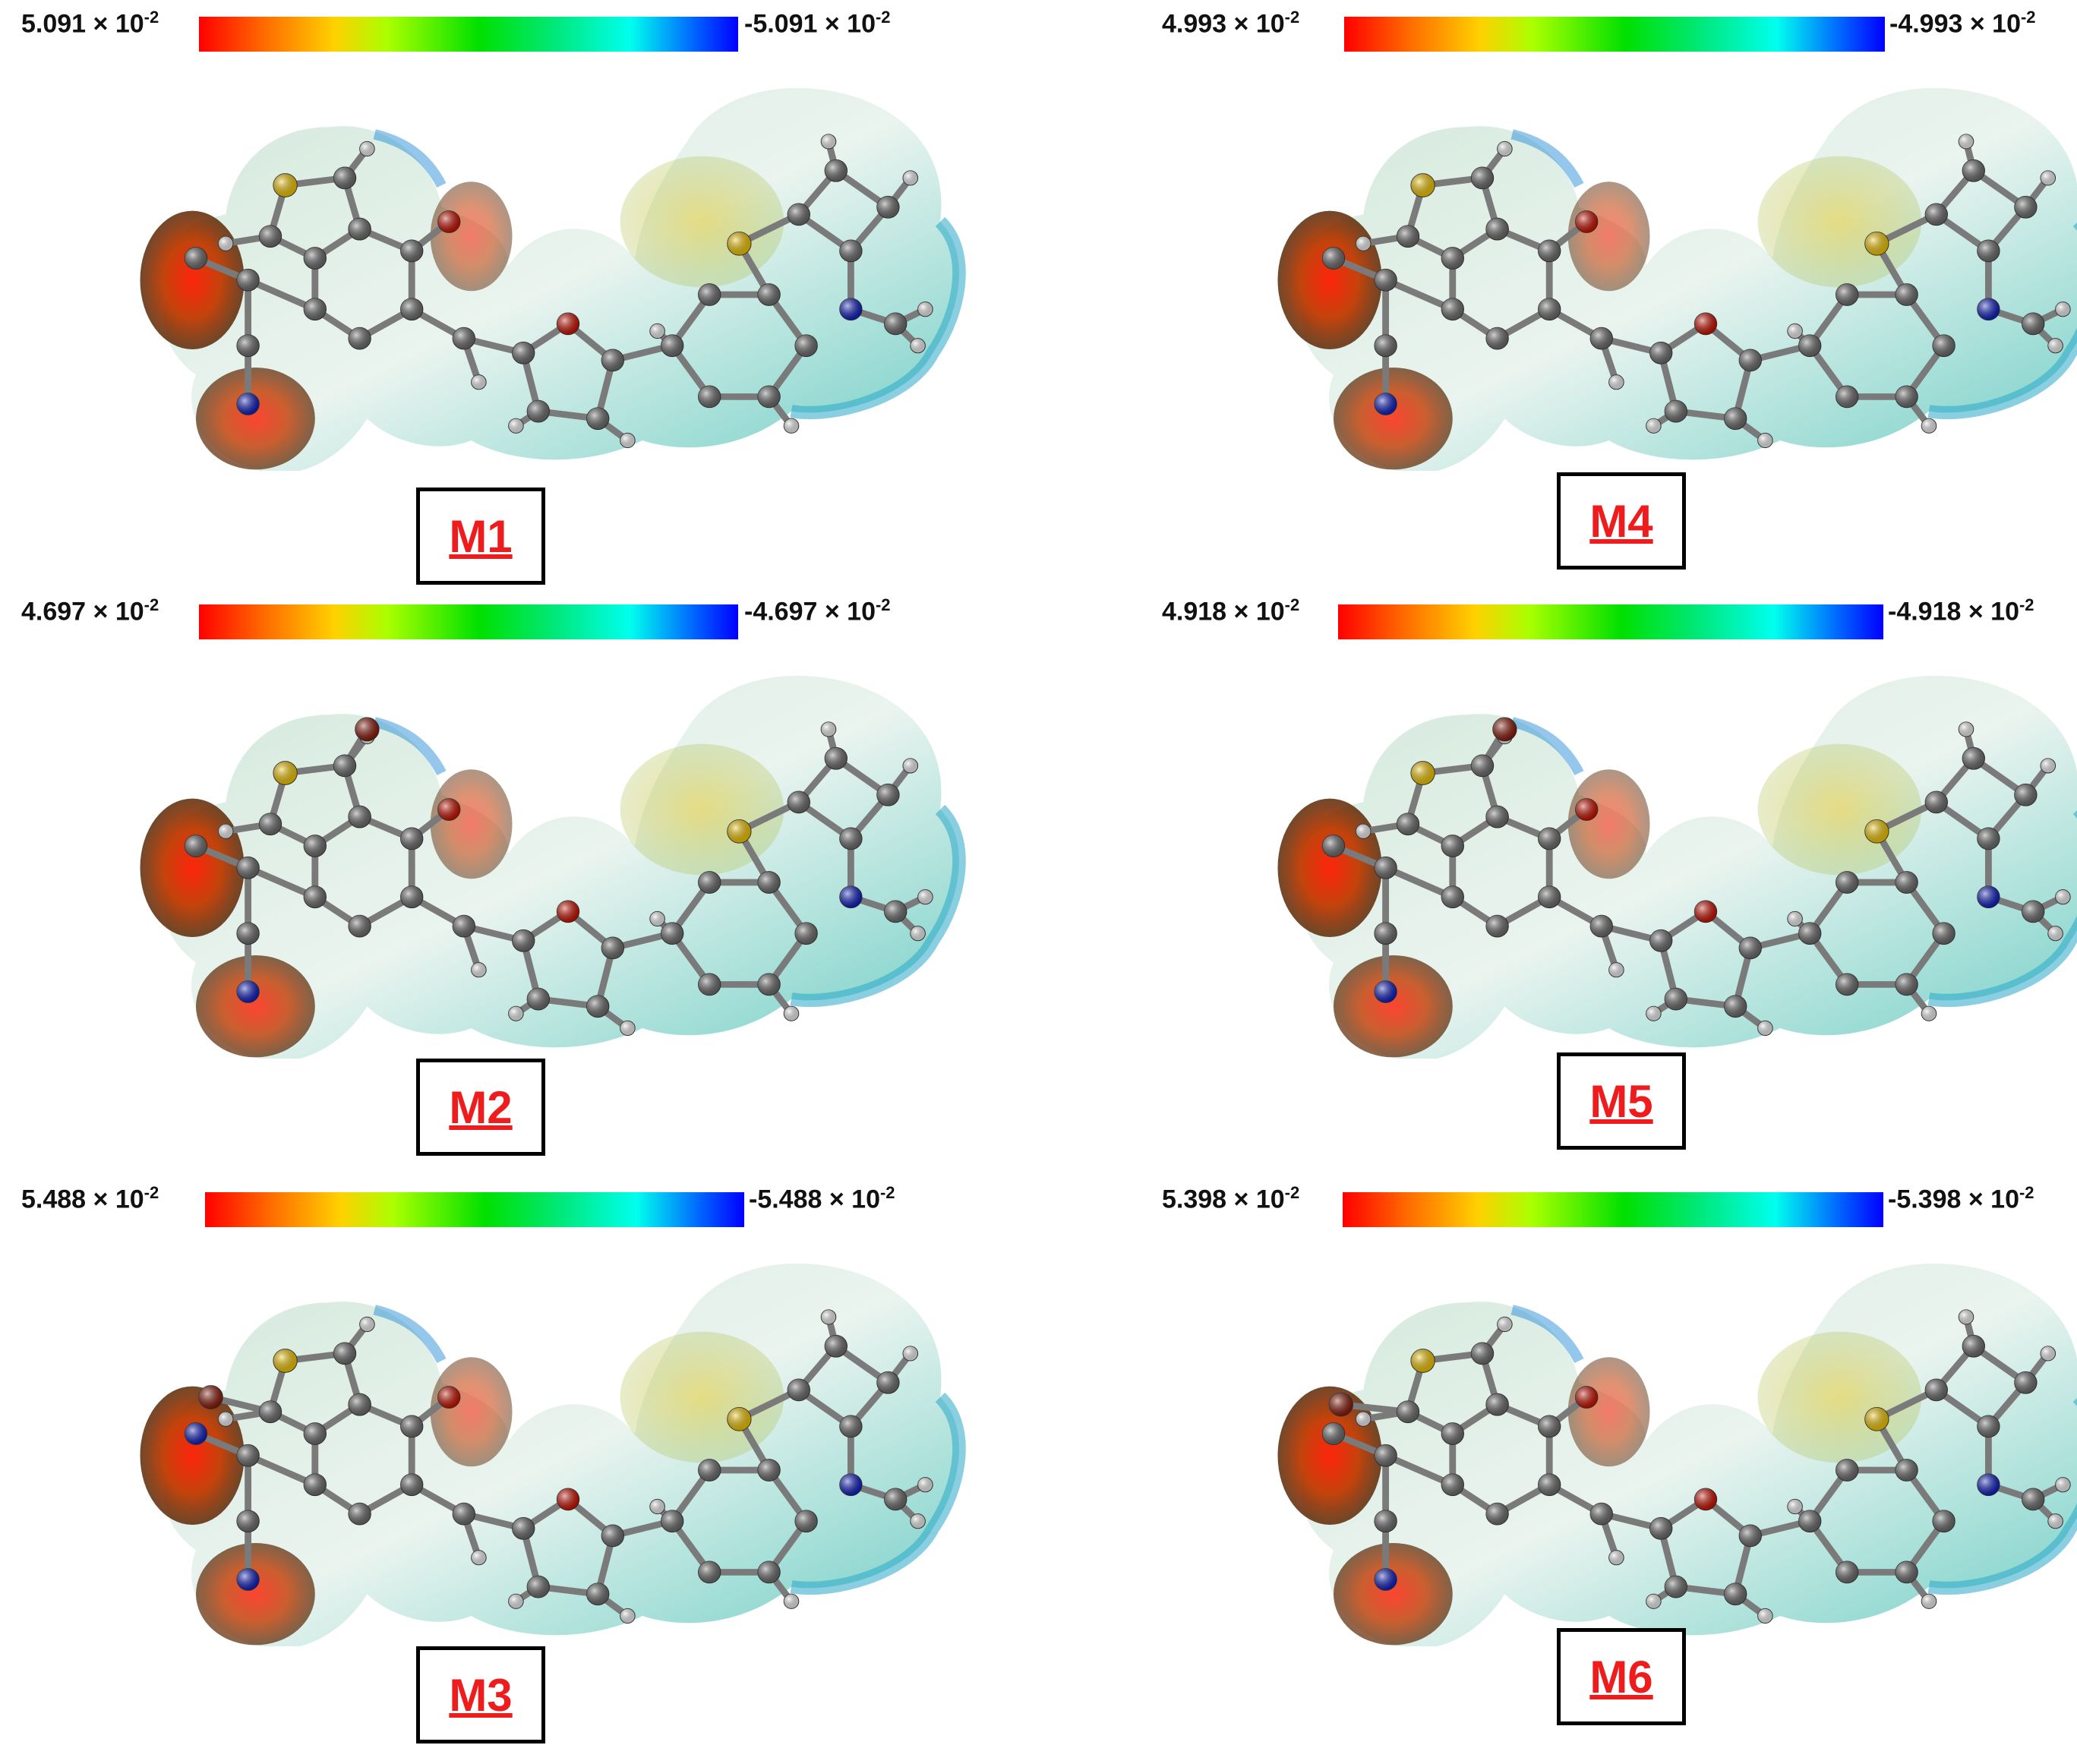  I want to click on molecule-label: M4, so click(1621, 521).